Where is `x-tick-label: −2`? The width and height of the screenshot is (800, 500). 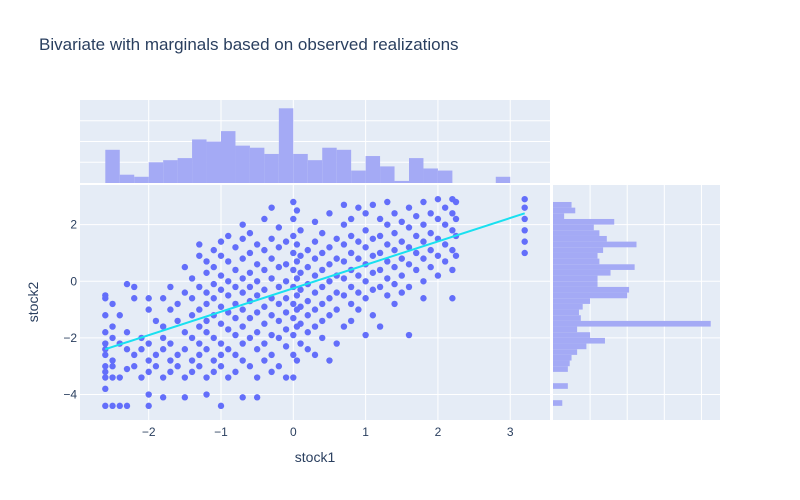
x-tick-label: −2 is located at coordinates (149, 432).